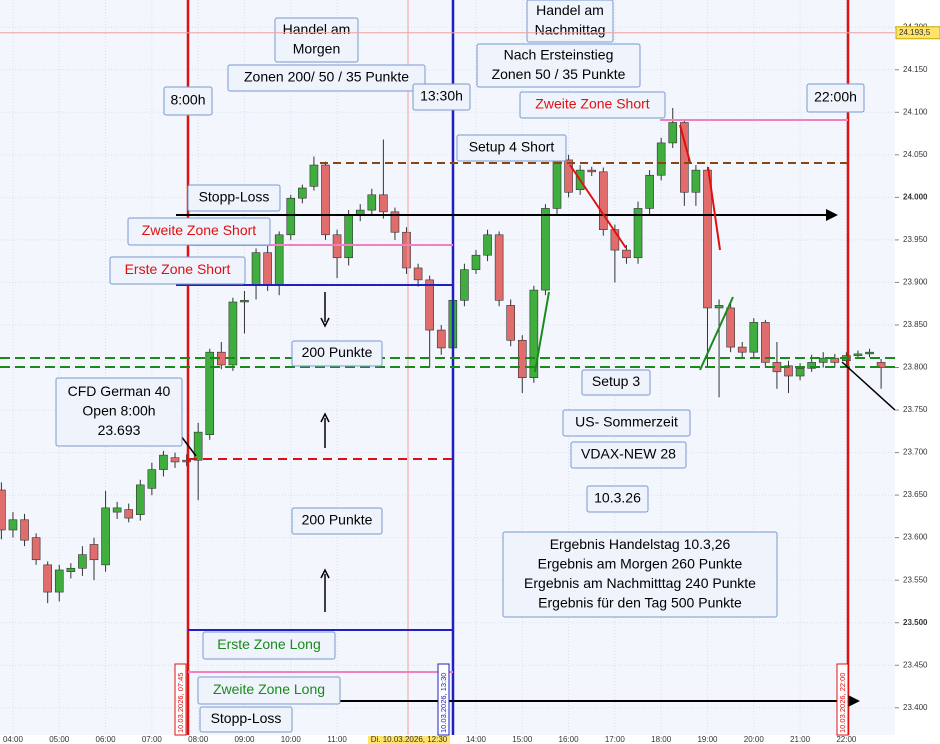  I want to click on x-tick-label: 07:00, so click(152, 739).